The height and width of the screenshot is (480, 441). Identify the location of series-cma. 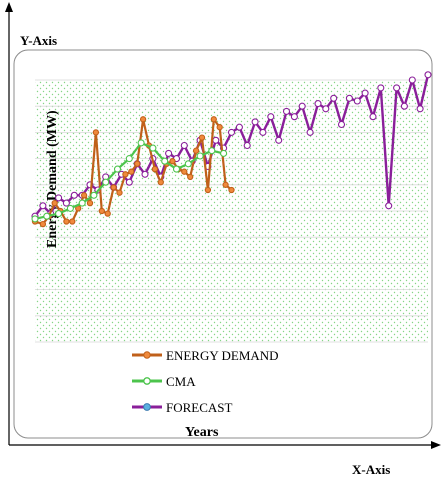
(129, 181).